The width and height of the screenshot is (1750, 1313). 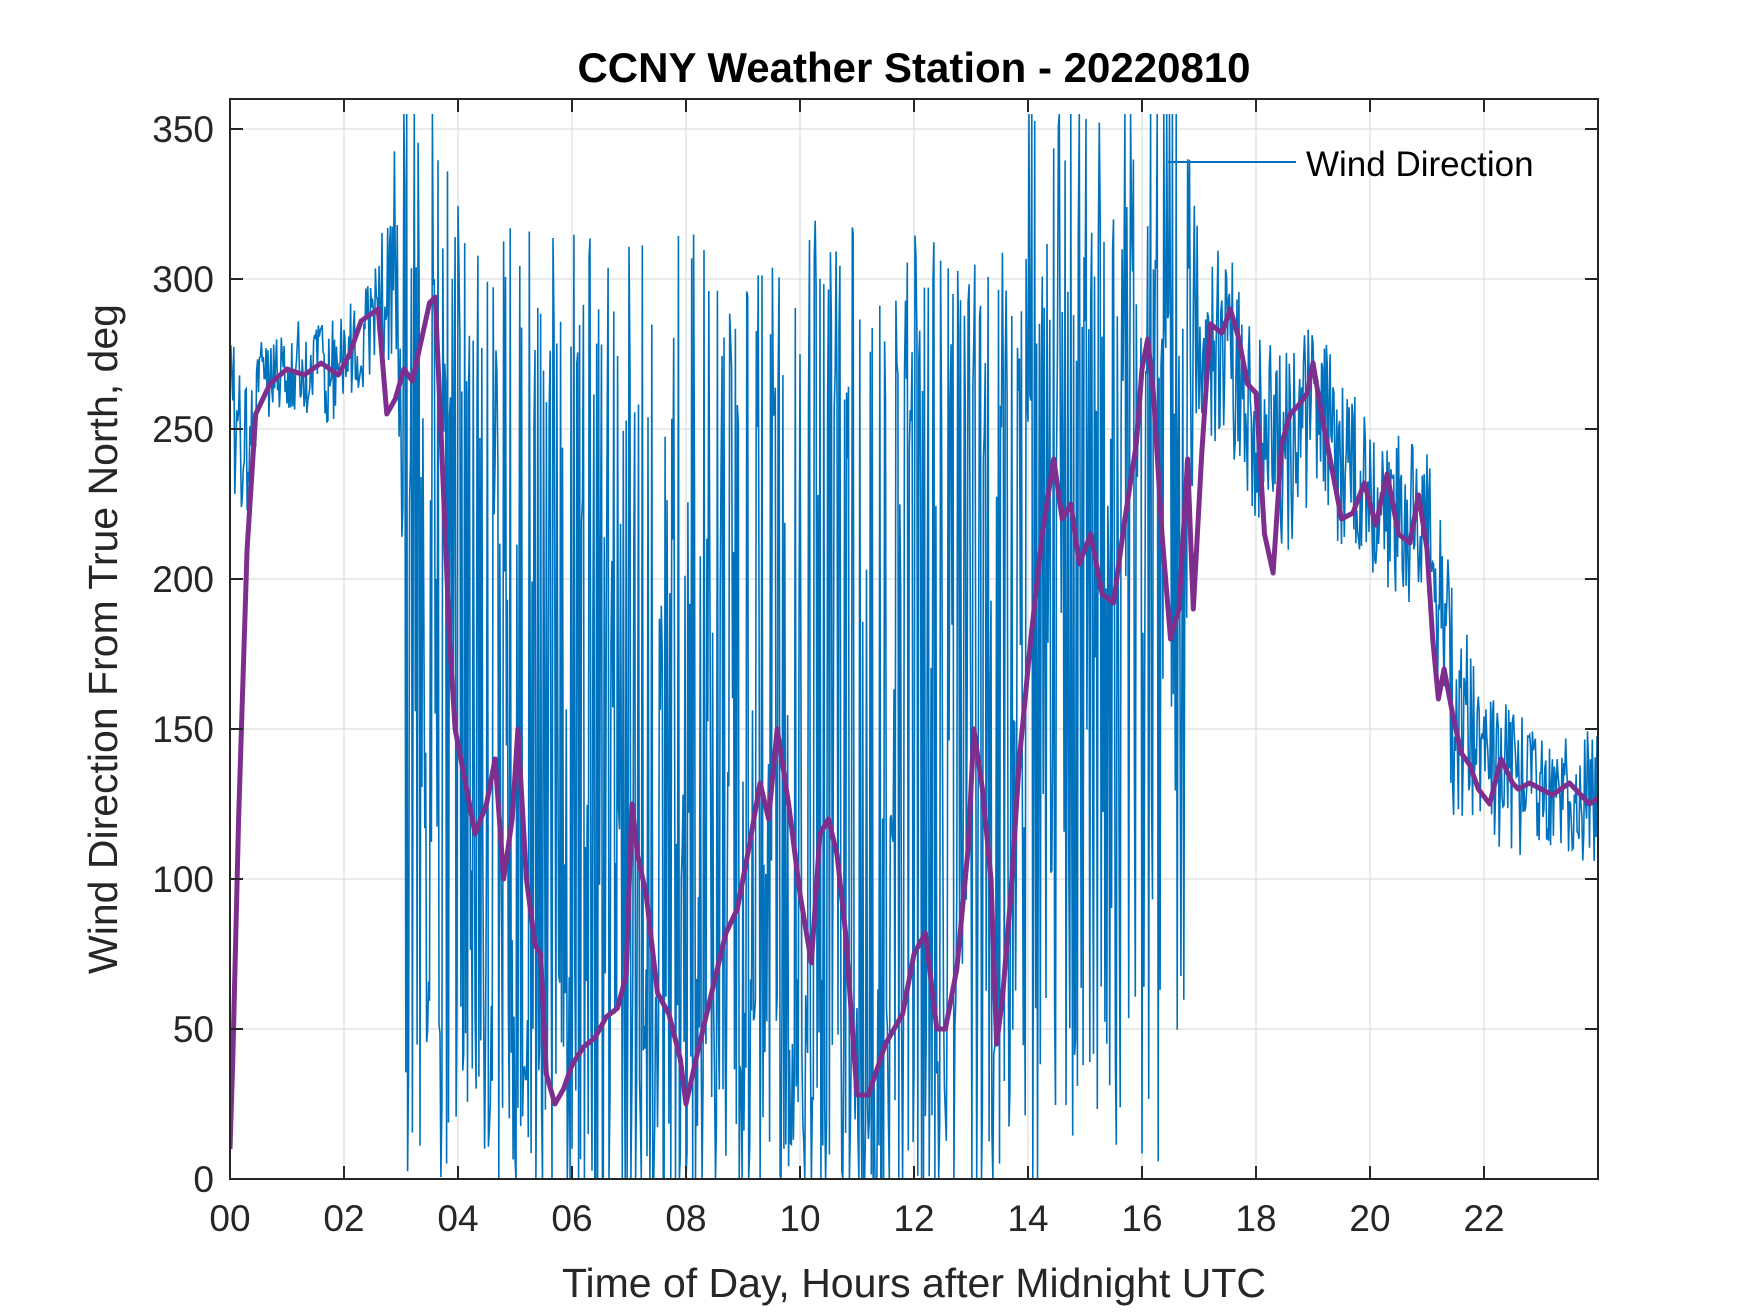 I want to click on y-tick-label: 0, so click(x=203, y=1179).